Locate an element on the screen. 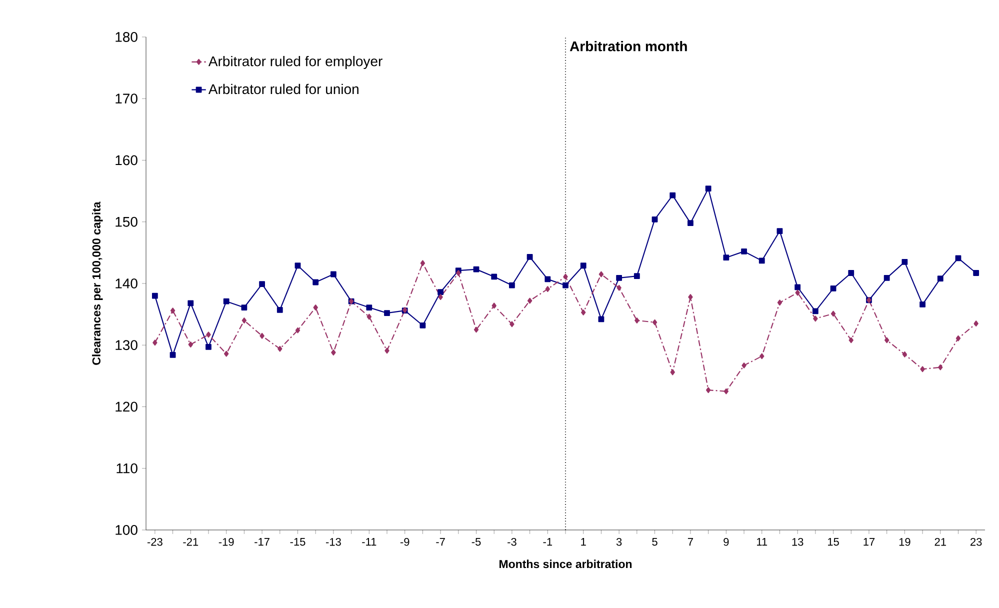  x-tick-label: -21 is located at coordinates (190, 542).